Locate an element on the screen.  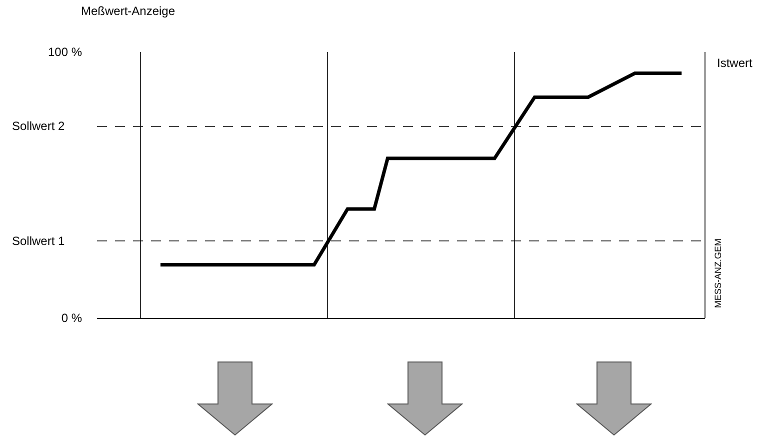
ref-line-label: Sollwert 2 is located at coordinates (39, 126).